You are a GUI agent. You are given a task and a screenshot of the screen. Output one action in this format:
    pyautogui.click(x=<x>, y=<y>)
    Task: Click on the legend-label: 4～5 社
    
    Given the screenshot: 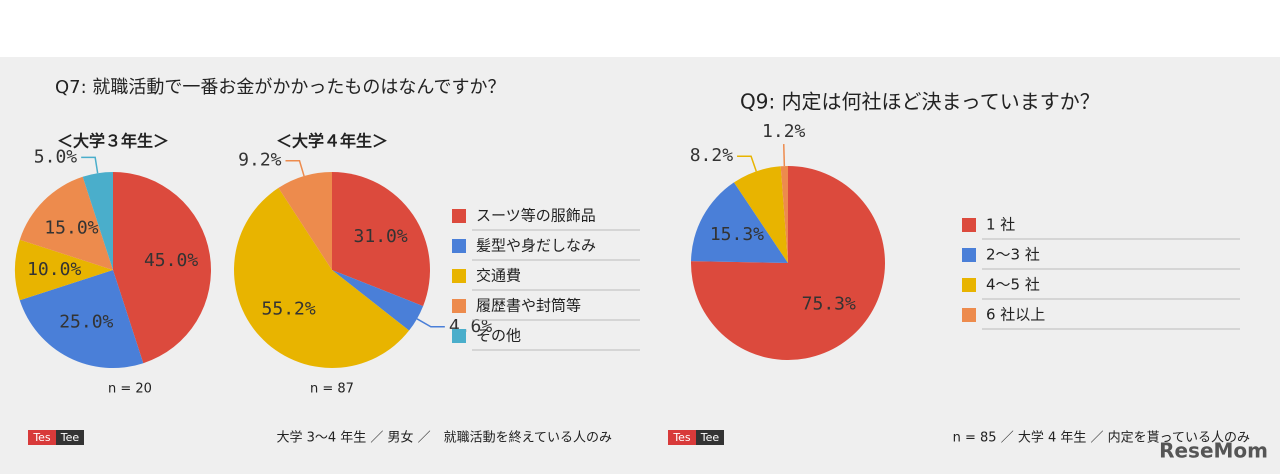 What is the action you would take?
    pyautogui.click(x=1013, y=285)
    